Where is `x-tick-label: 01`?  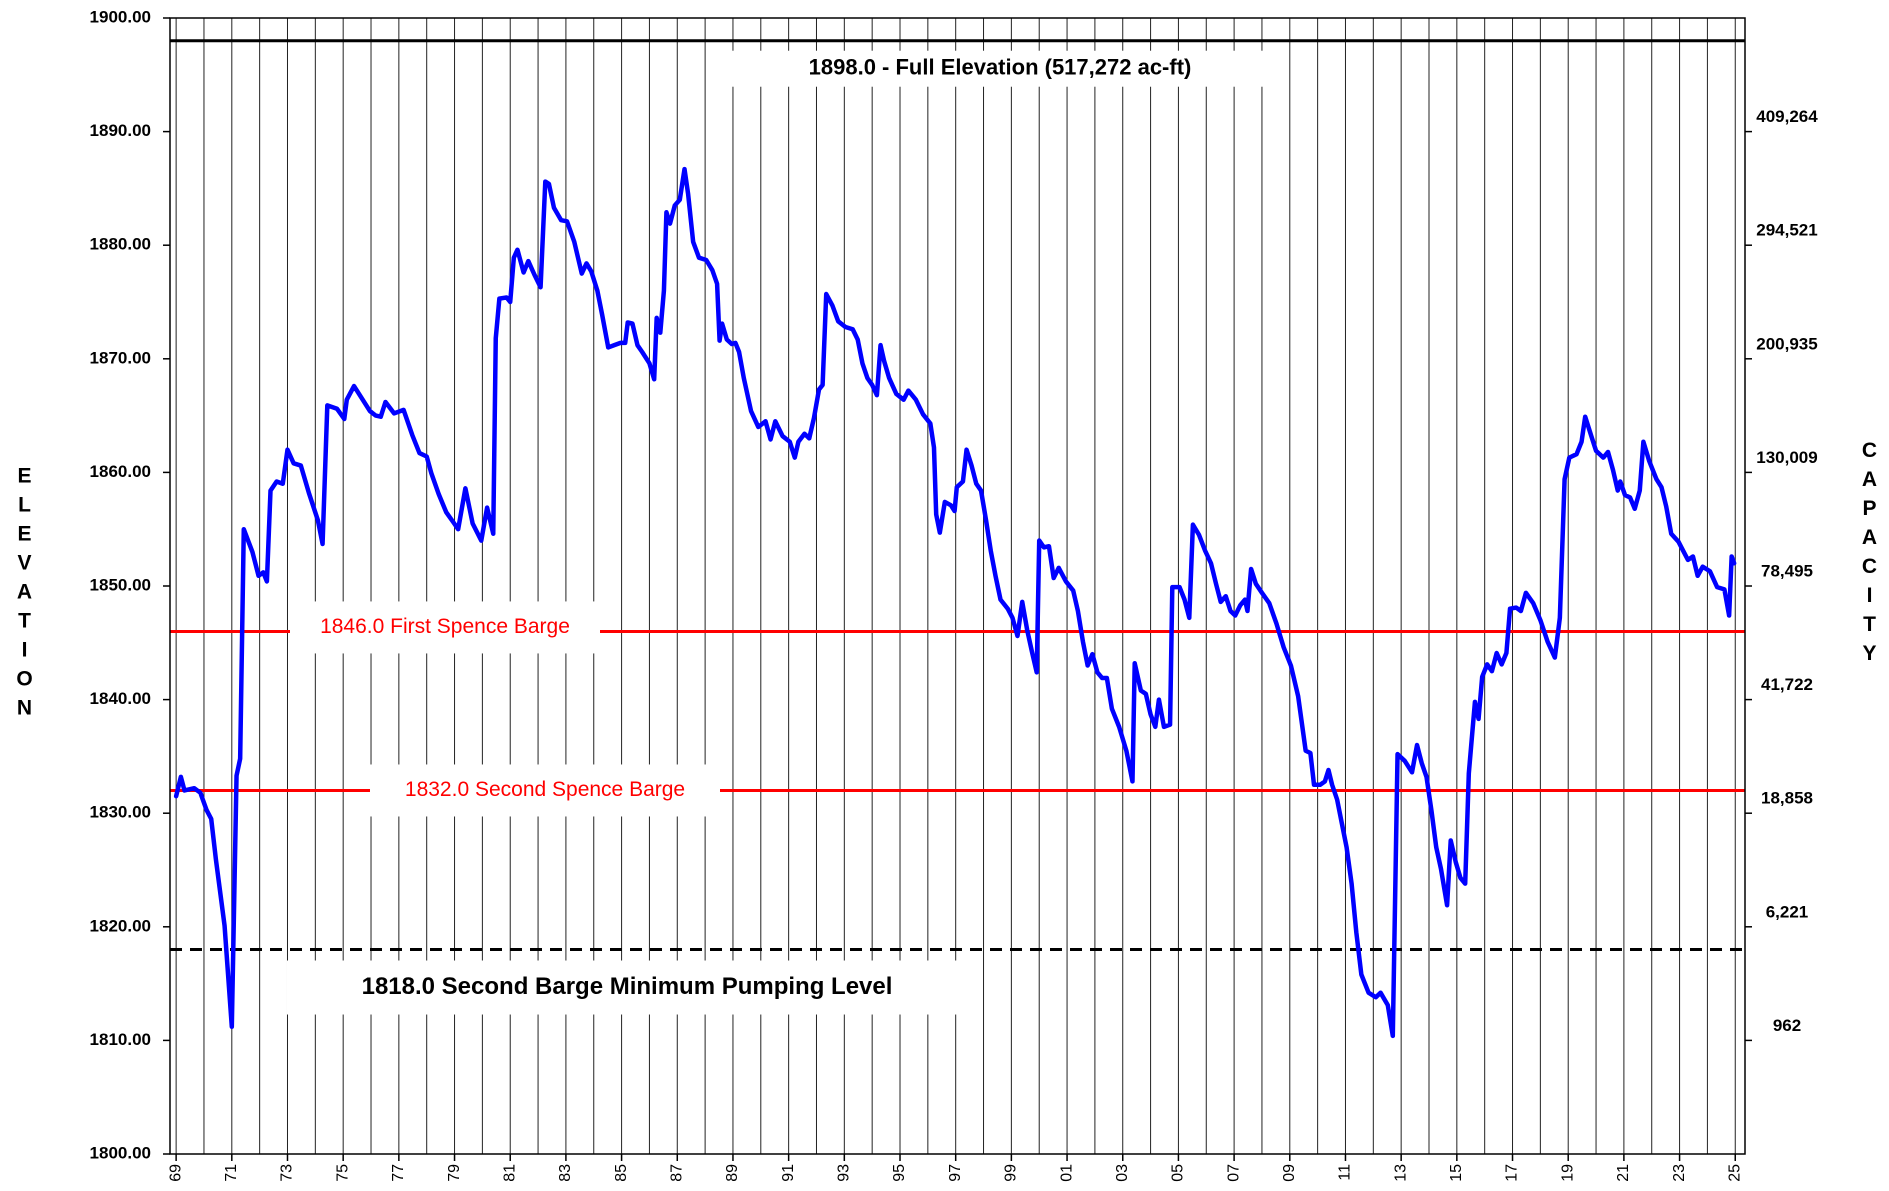
x-tick-label: 01 is located at coordinates (1066, 1173).